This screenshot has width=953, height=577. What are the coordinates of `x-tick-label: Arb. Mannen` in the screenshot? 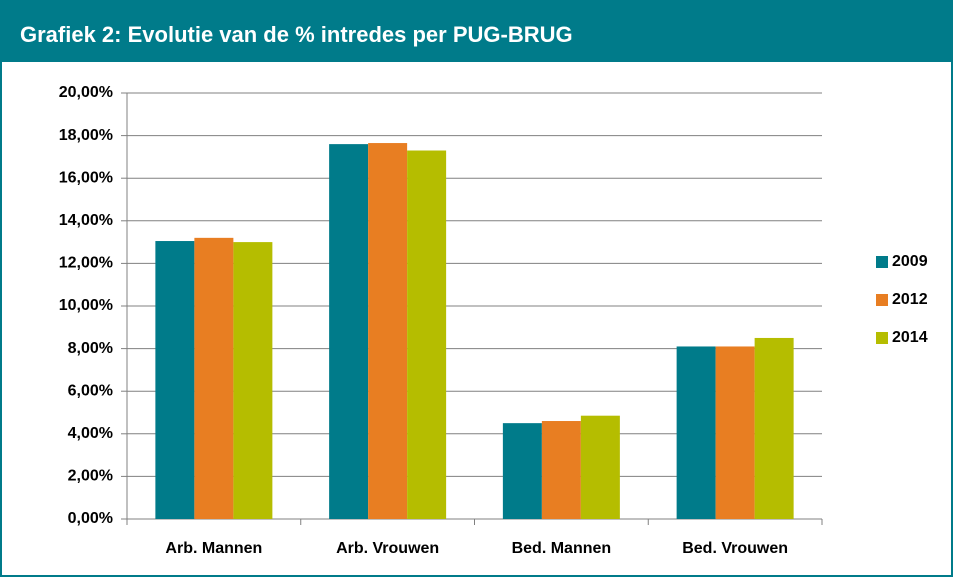 It's located at (213, 548).